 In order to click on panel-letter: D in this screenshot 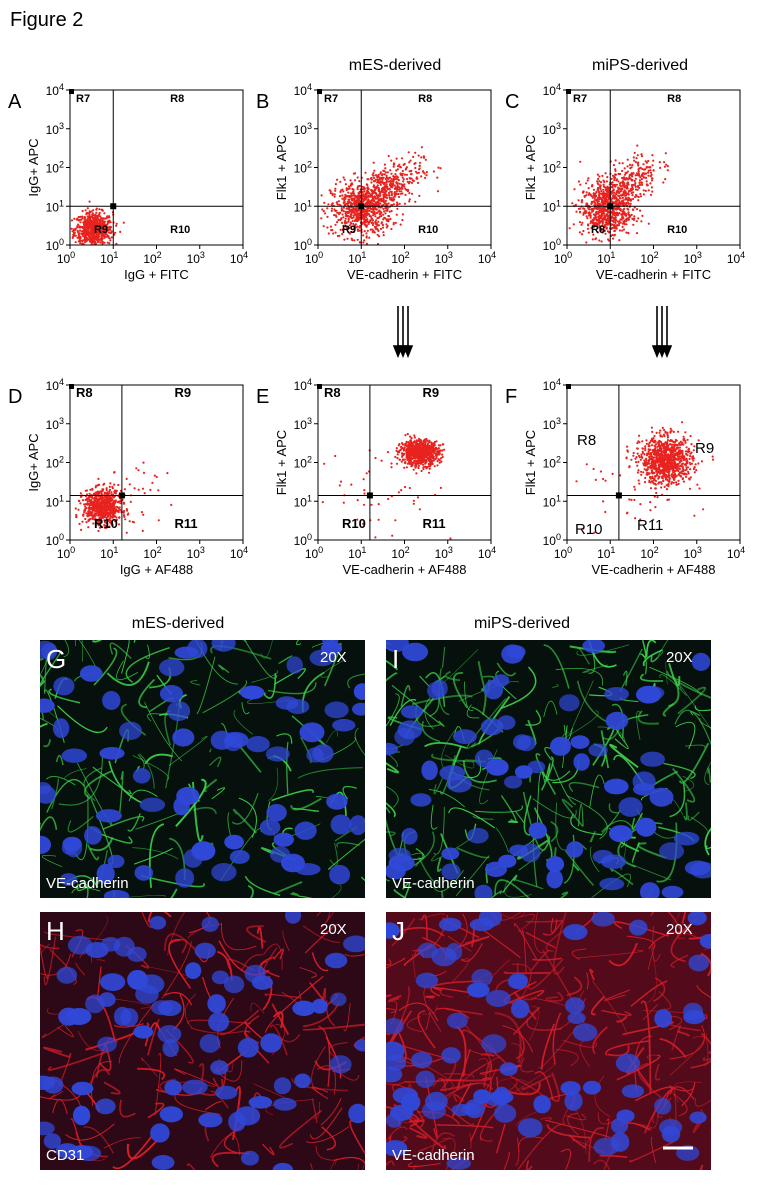, I will do `click(15, 397)`.